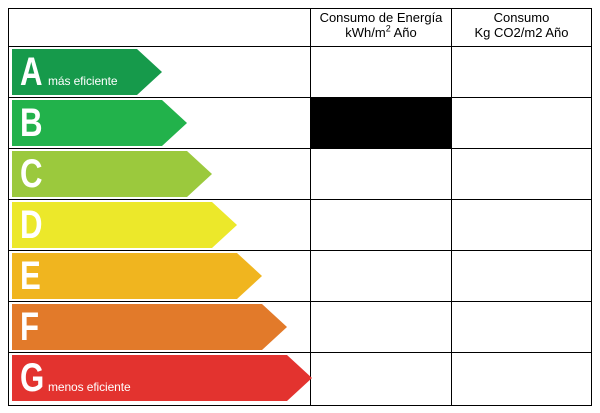 The width and height of the screenshot is (600, 413). Describe the element at coordinates (30, 276) in the screenshot. I see `rating-letter-e: E` at that location.